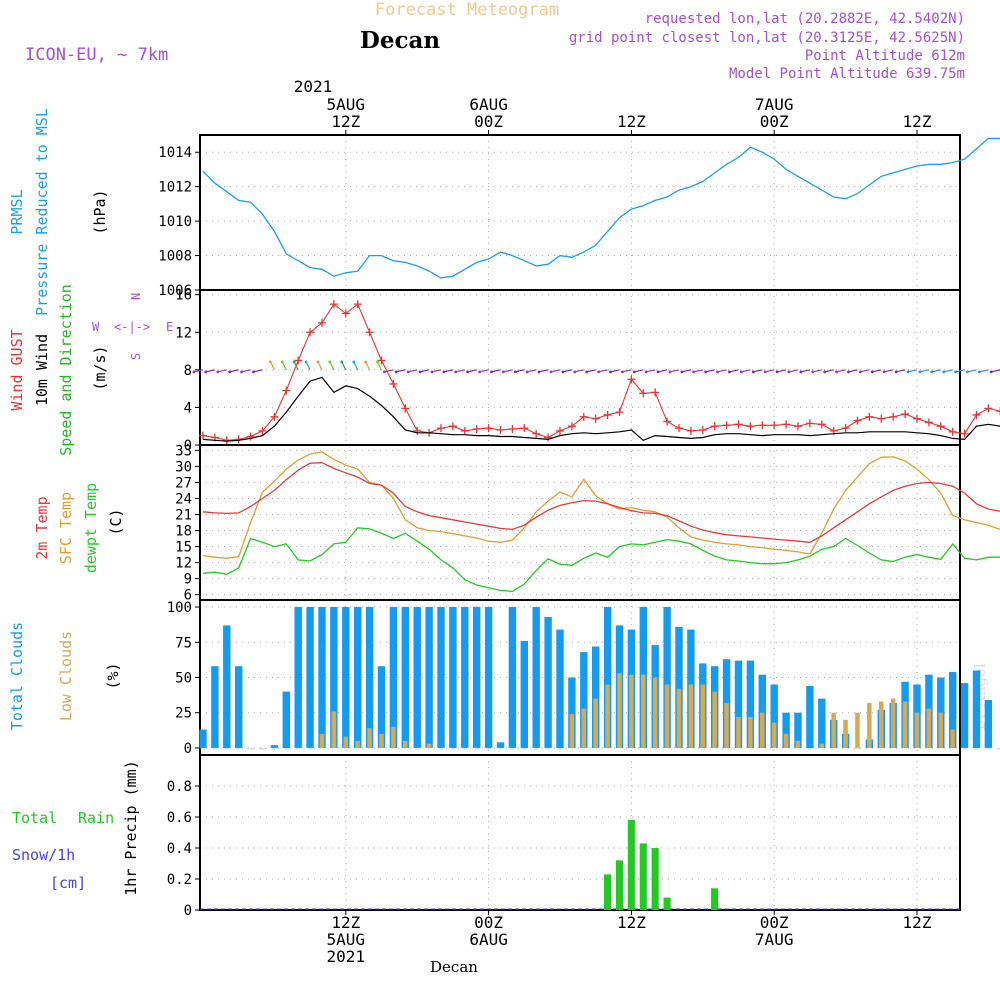 This screenshot has width=1000, height=1000. What do you see at coordinates (454, 967) in the screenshot?
I see `footer-station: Decan` at bounding box center [454, 967].